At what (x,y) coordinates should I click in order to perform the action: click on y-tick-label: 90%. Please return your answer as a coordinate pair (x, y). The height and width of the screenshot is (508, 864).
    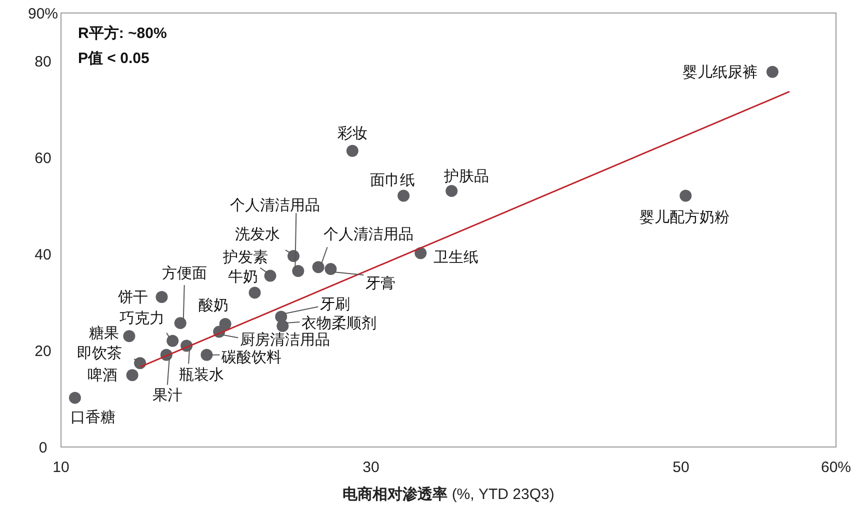
    Looking at the image, I should click on (43, 13).